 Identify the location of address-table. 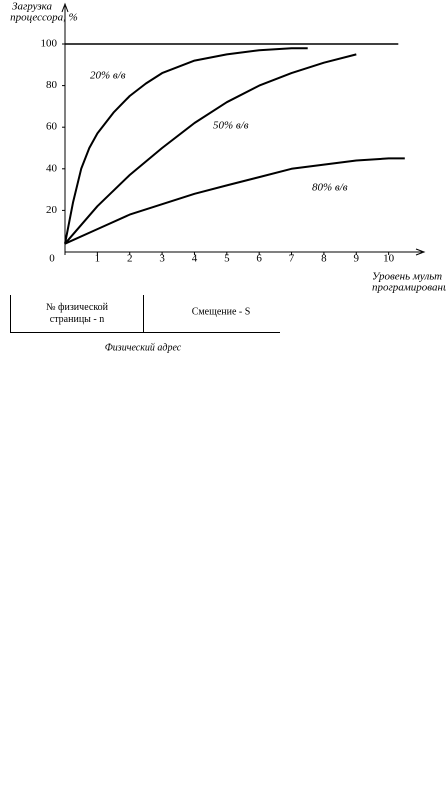
(145, 314).